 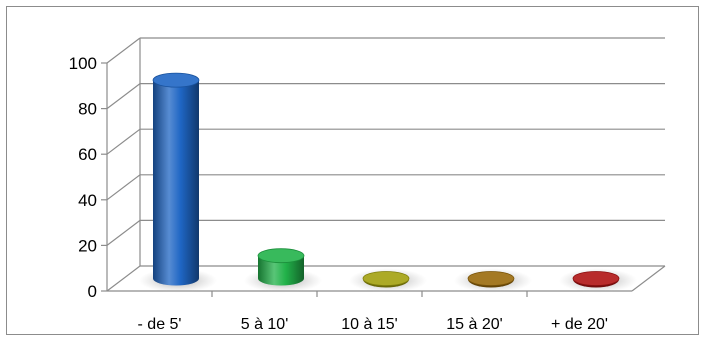 I want to click on y-tick-label: 80, so click(x=87, y=109).